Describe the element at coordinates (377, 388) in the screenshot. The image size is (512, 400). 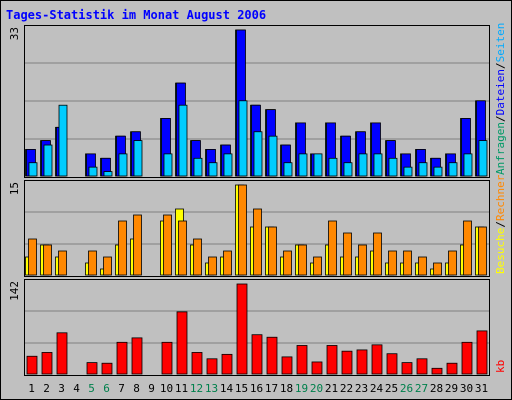
I see `day-label-24: 24` at that location.